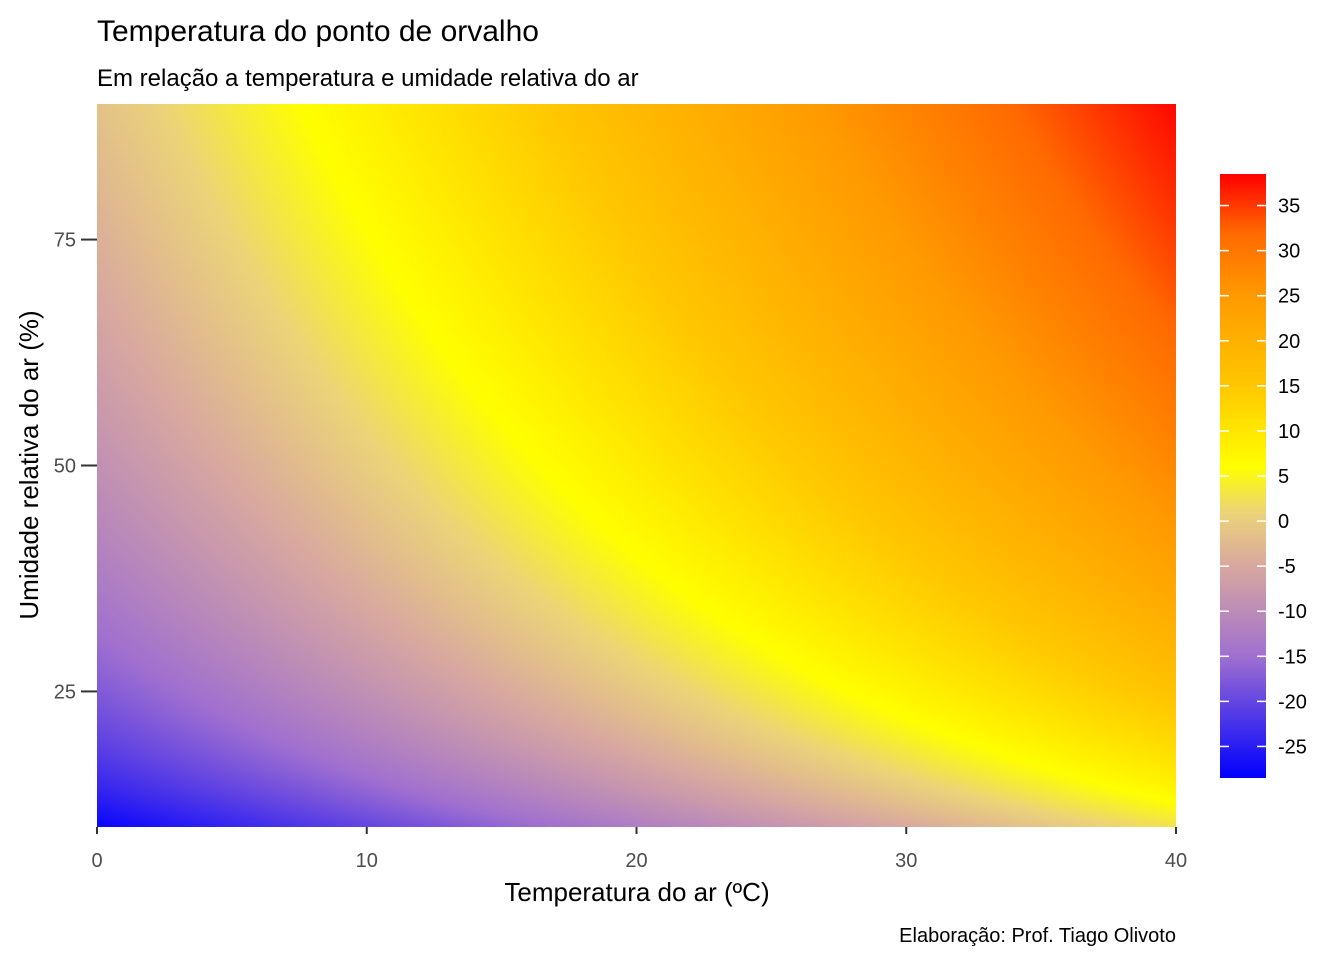 Image resolution: width=1344 pixels, height=960 pixels. Describe the element at coordinates (318, 31) in the screenshot. I see `chart-title: Temperatura do ponto de orvalho` at that location.